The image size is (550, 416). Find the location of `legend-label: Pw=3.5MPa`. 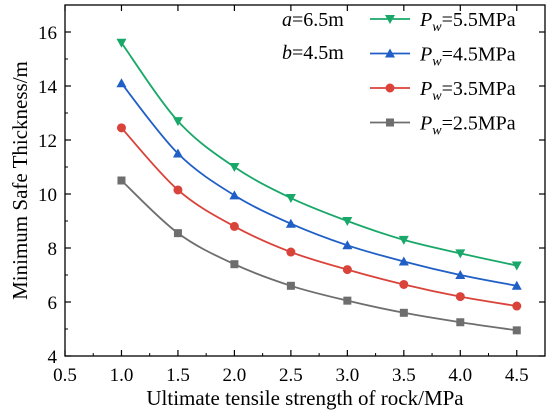

legend-label: Pw=3.5MPa is located at coordinates (467, 91).